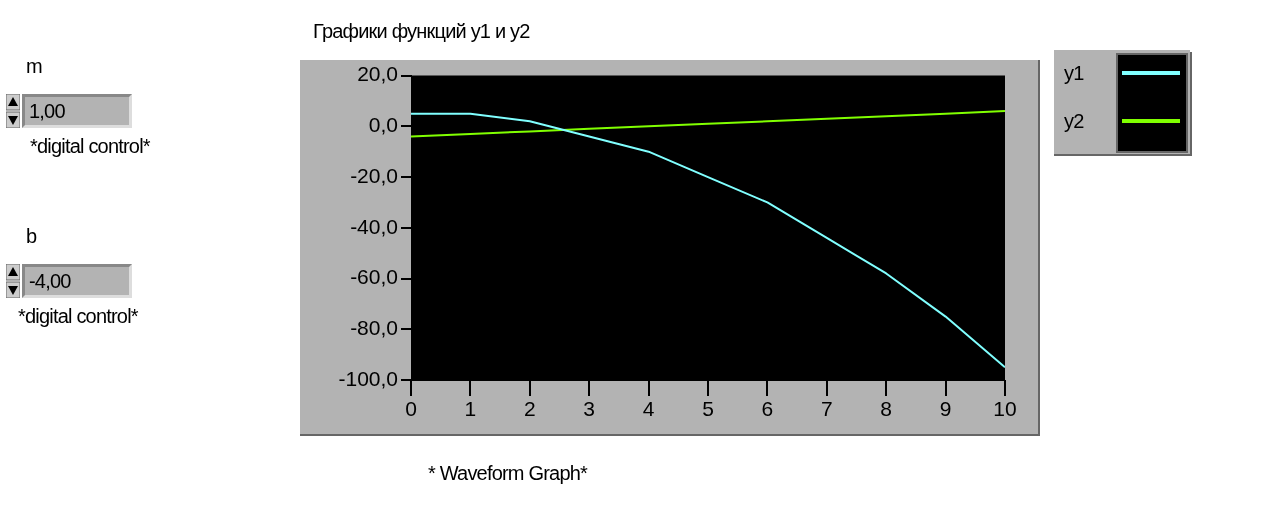 The height and width of the screenshot is (507, 1271). I want to click on x-tick-label: 6, so click(767, 409).